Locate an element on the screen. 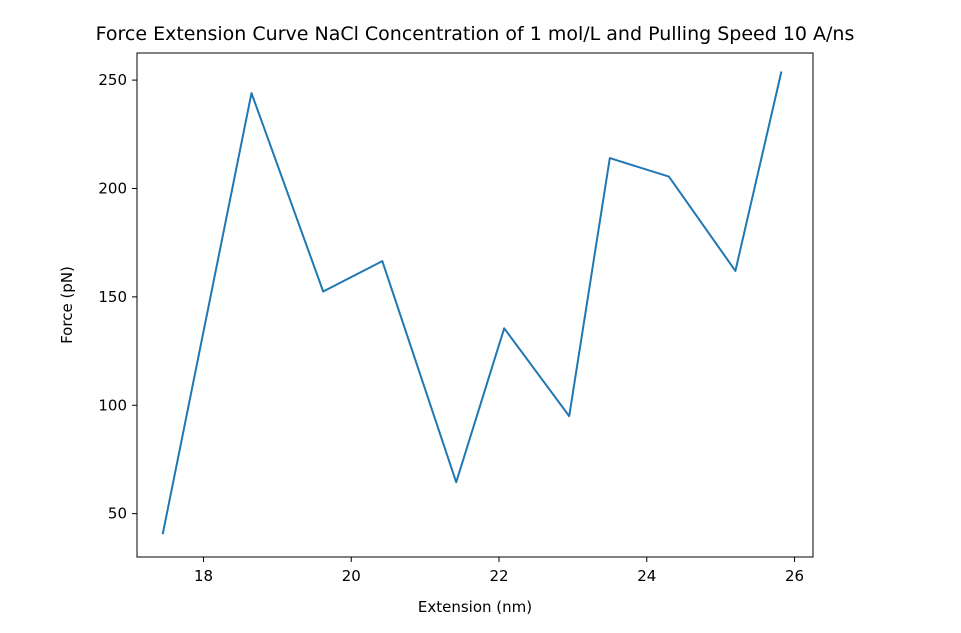 This screenshot has width=961, height=633. y-tick-label: 250 is located at coordinates (112, 80).